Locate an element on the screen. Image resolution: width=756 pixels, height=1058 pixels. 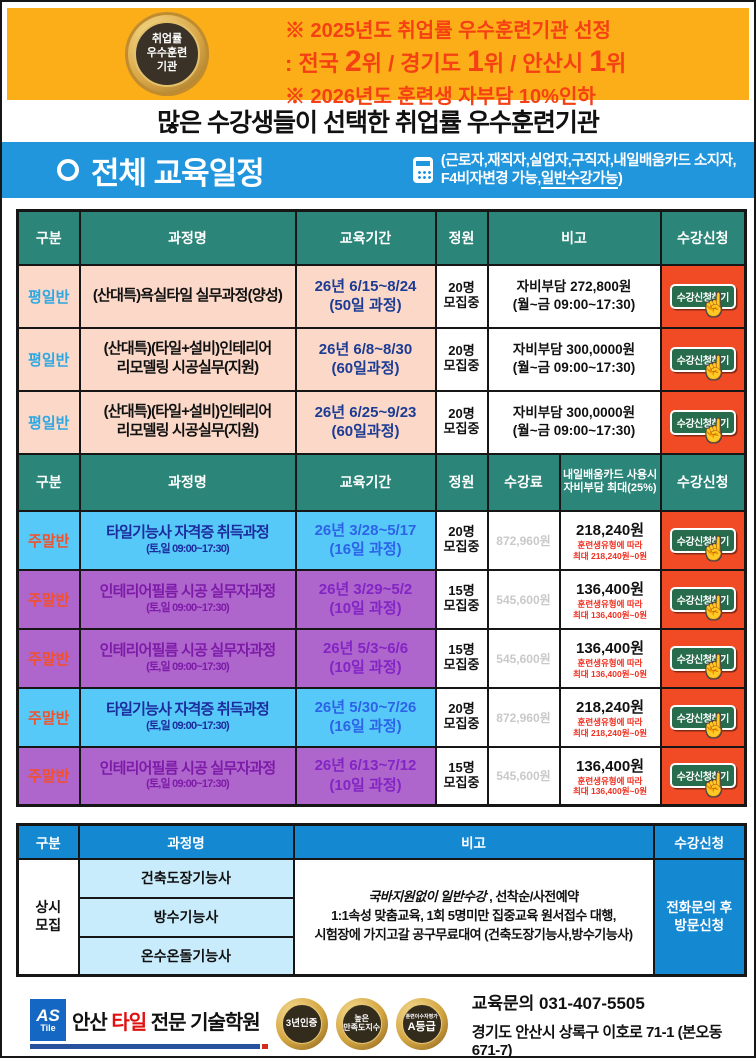
period-dates: 26년 6/8~8/30 is located at coordinates (365, 349).